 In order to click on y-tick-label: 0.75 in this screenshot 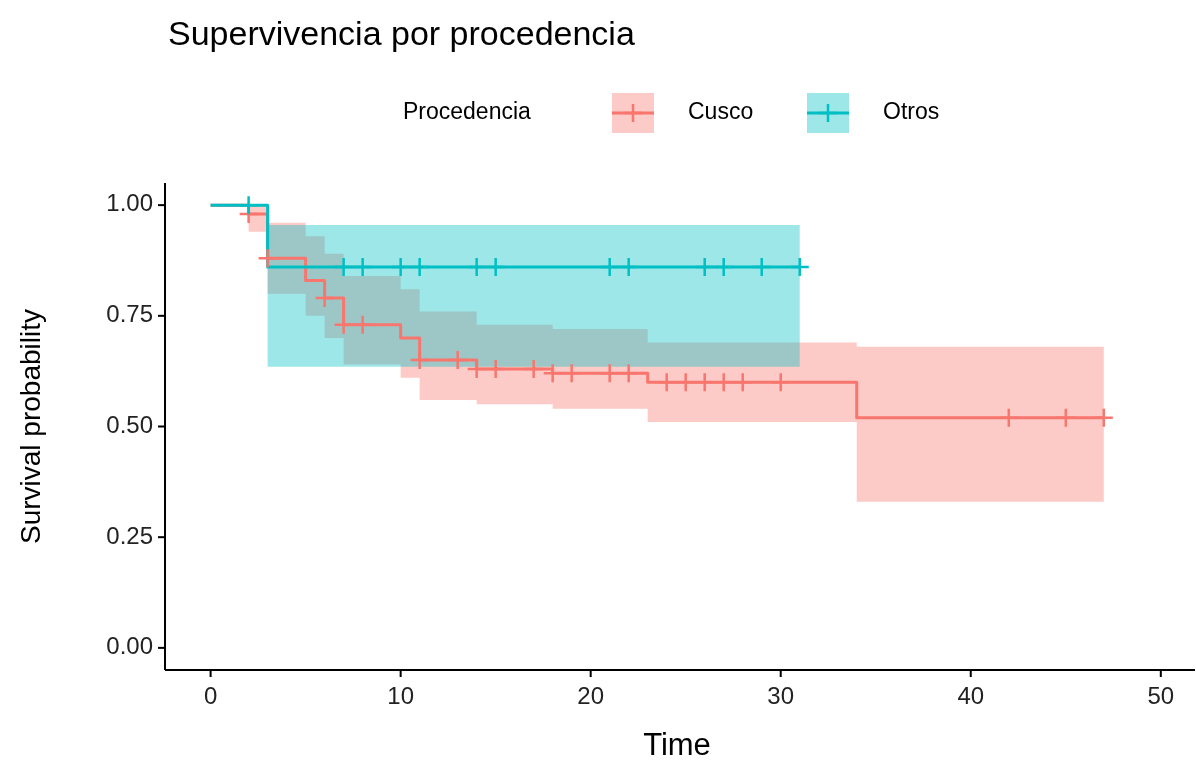, I will do `click(129, 314)`.